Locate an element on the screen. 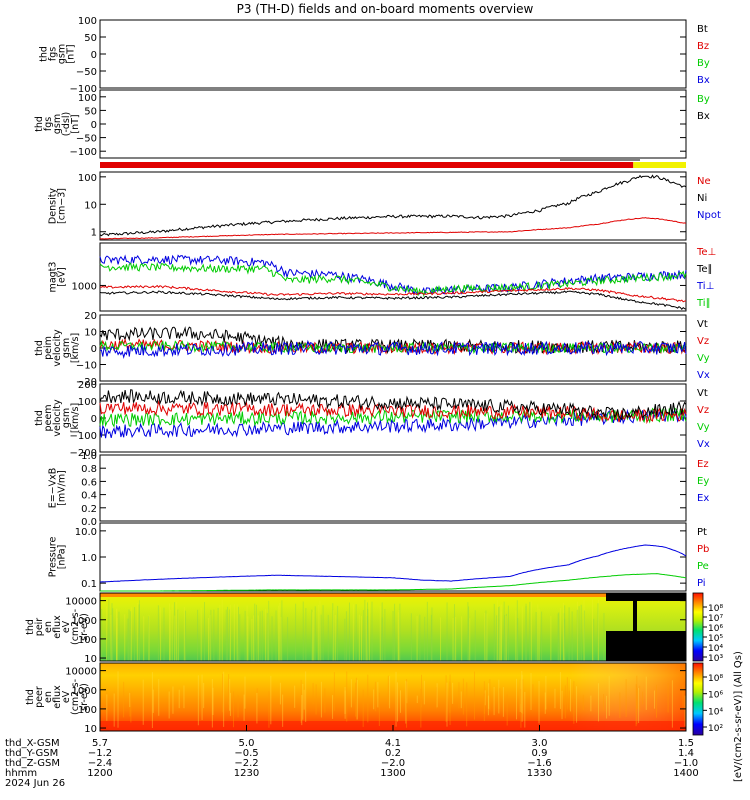 The height and width of the screenshot is (800, 750). series-Pe is located at coordinates (393, 582).